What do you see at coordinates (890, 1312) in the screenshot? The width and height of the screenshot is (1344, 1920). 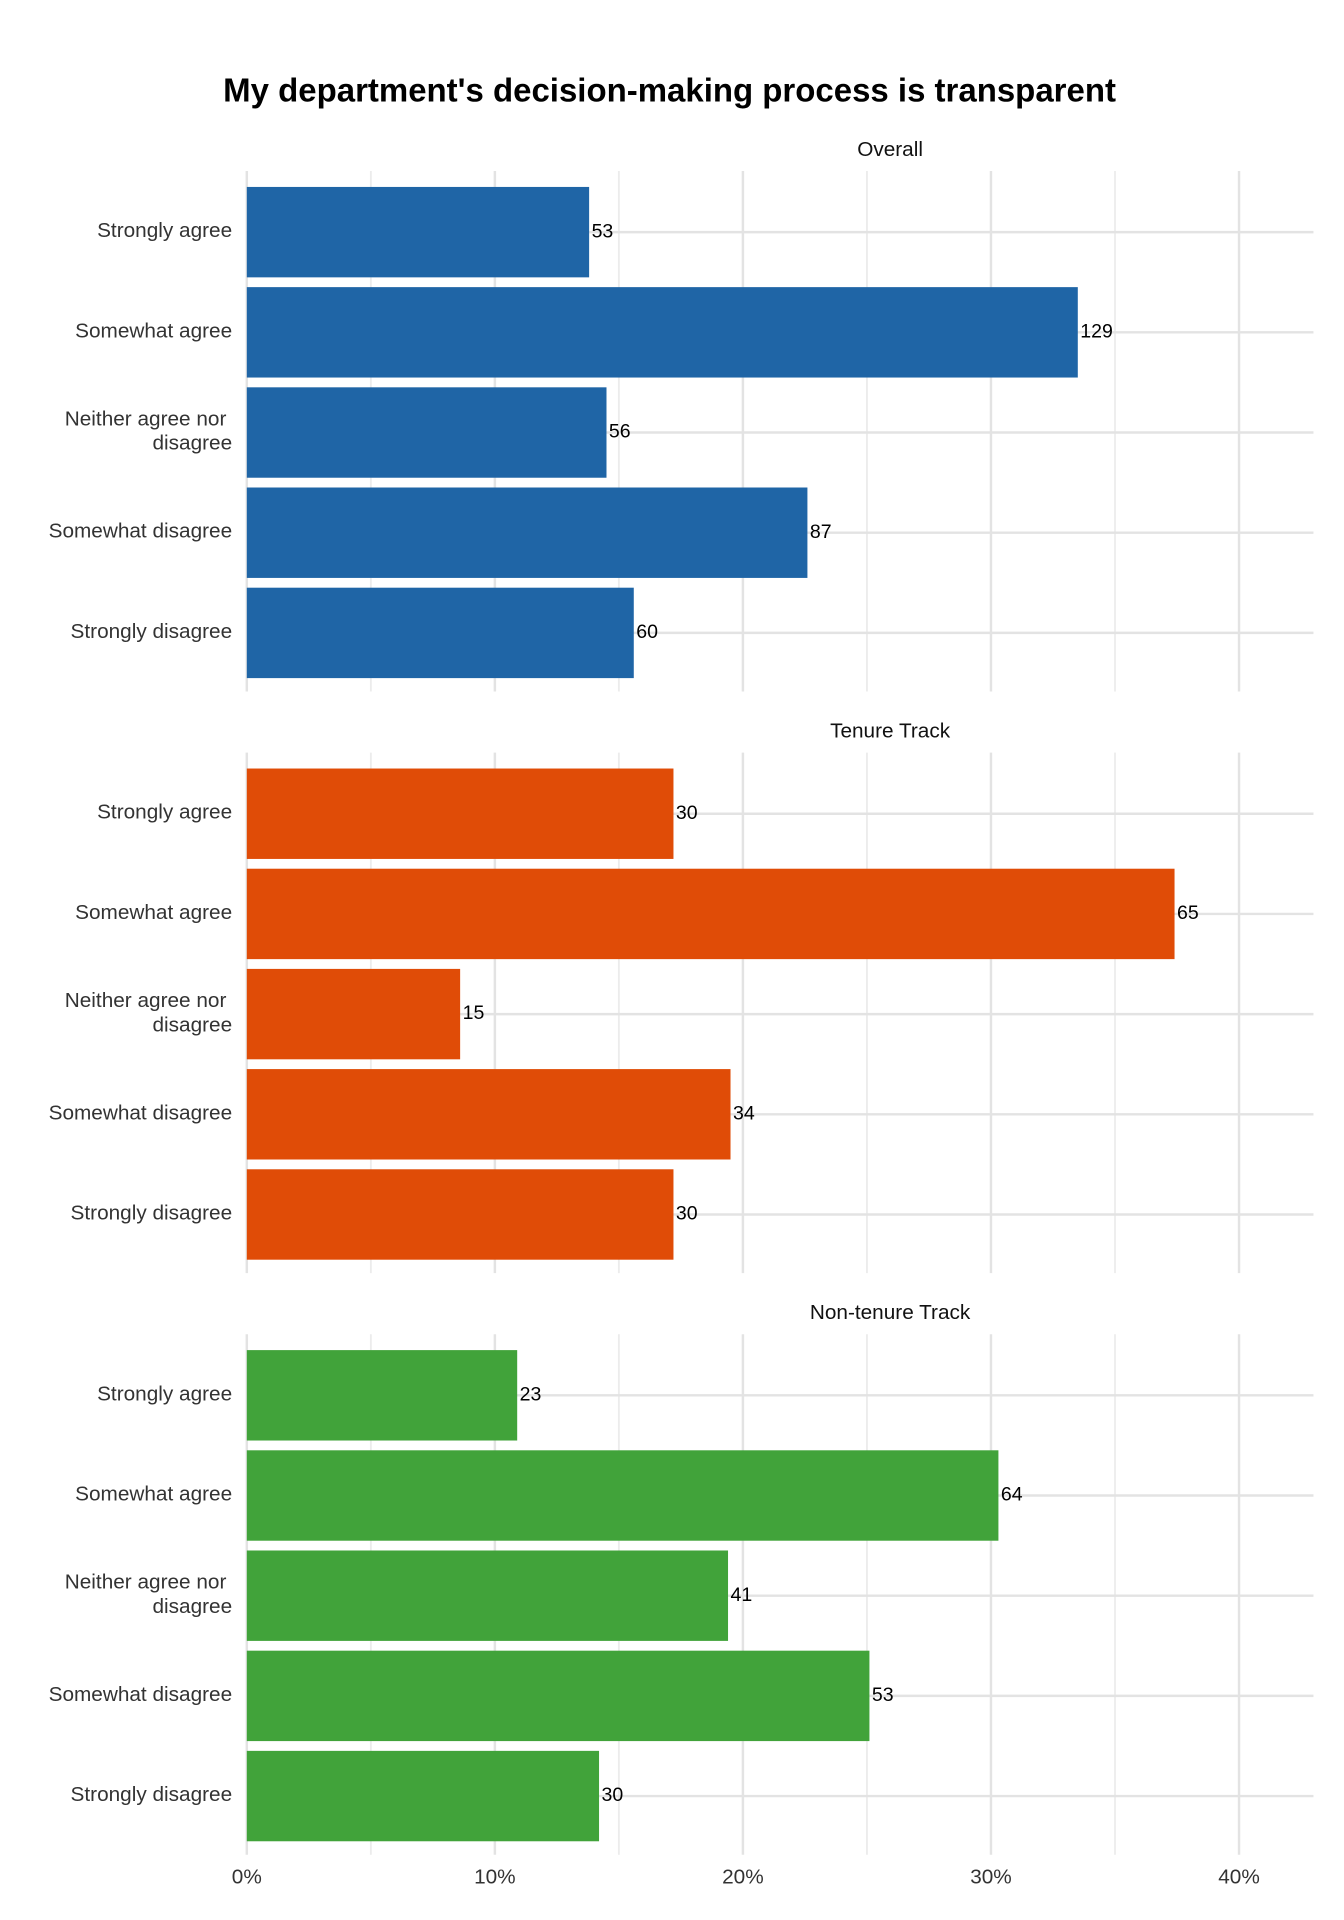 I see `strip-label: Non-tenure Track` at bounding box center [890, 1312].